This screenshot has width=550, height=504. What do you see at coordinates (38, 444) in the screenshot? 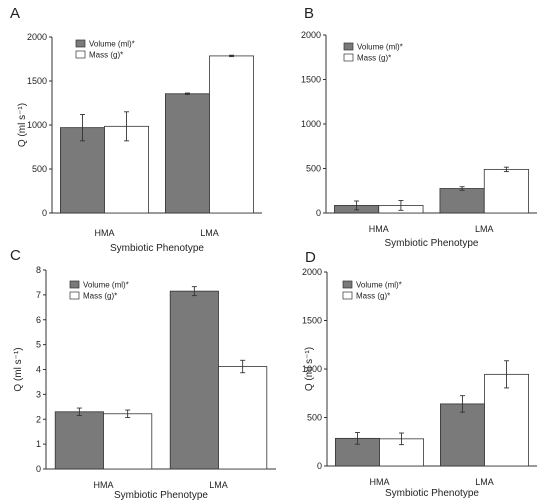
I see `y-tick-label: 1` at bounding box center [38, 444].